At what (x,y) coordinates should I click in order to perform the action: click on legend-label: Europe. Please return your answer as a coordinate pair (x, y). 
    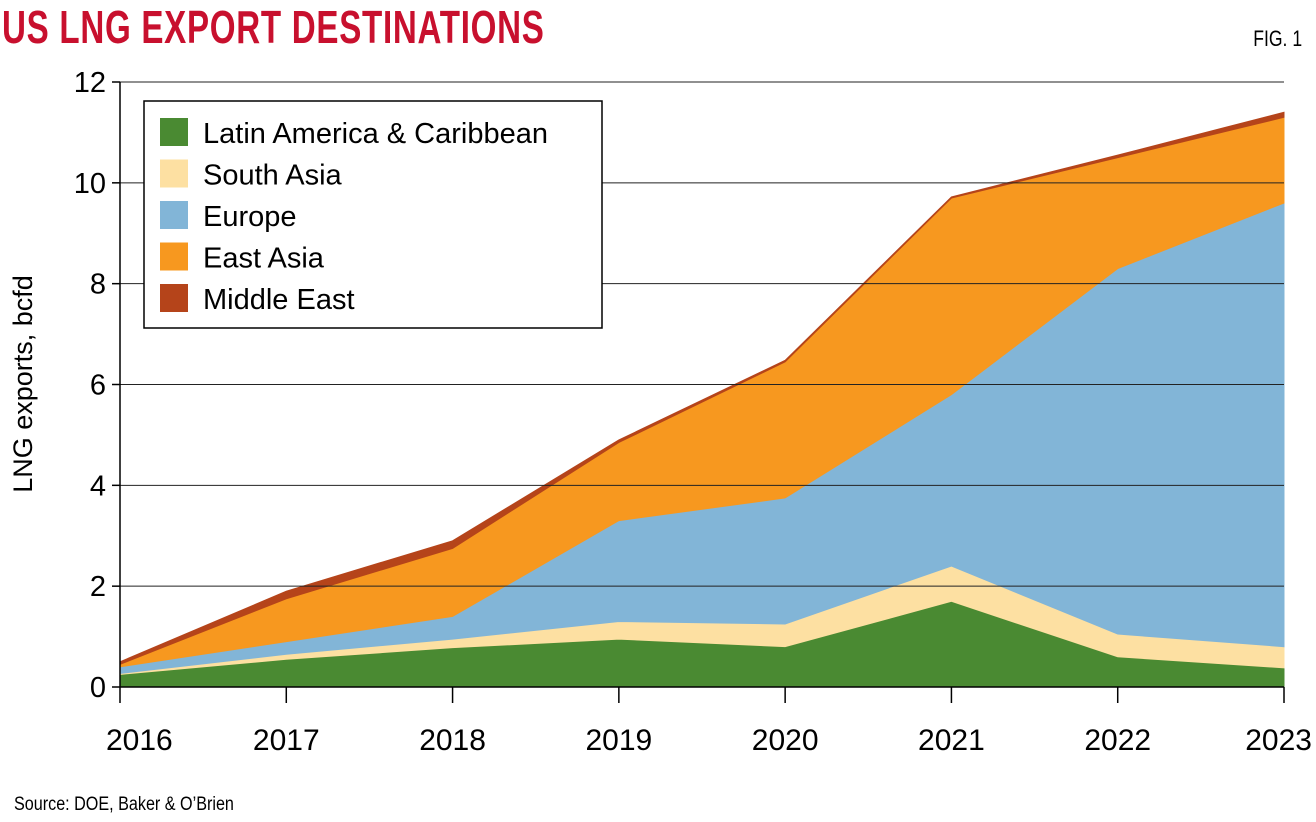
    Looking at the image, I should click on (250, 217).